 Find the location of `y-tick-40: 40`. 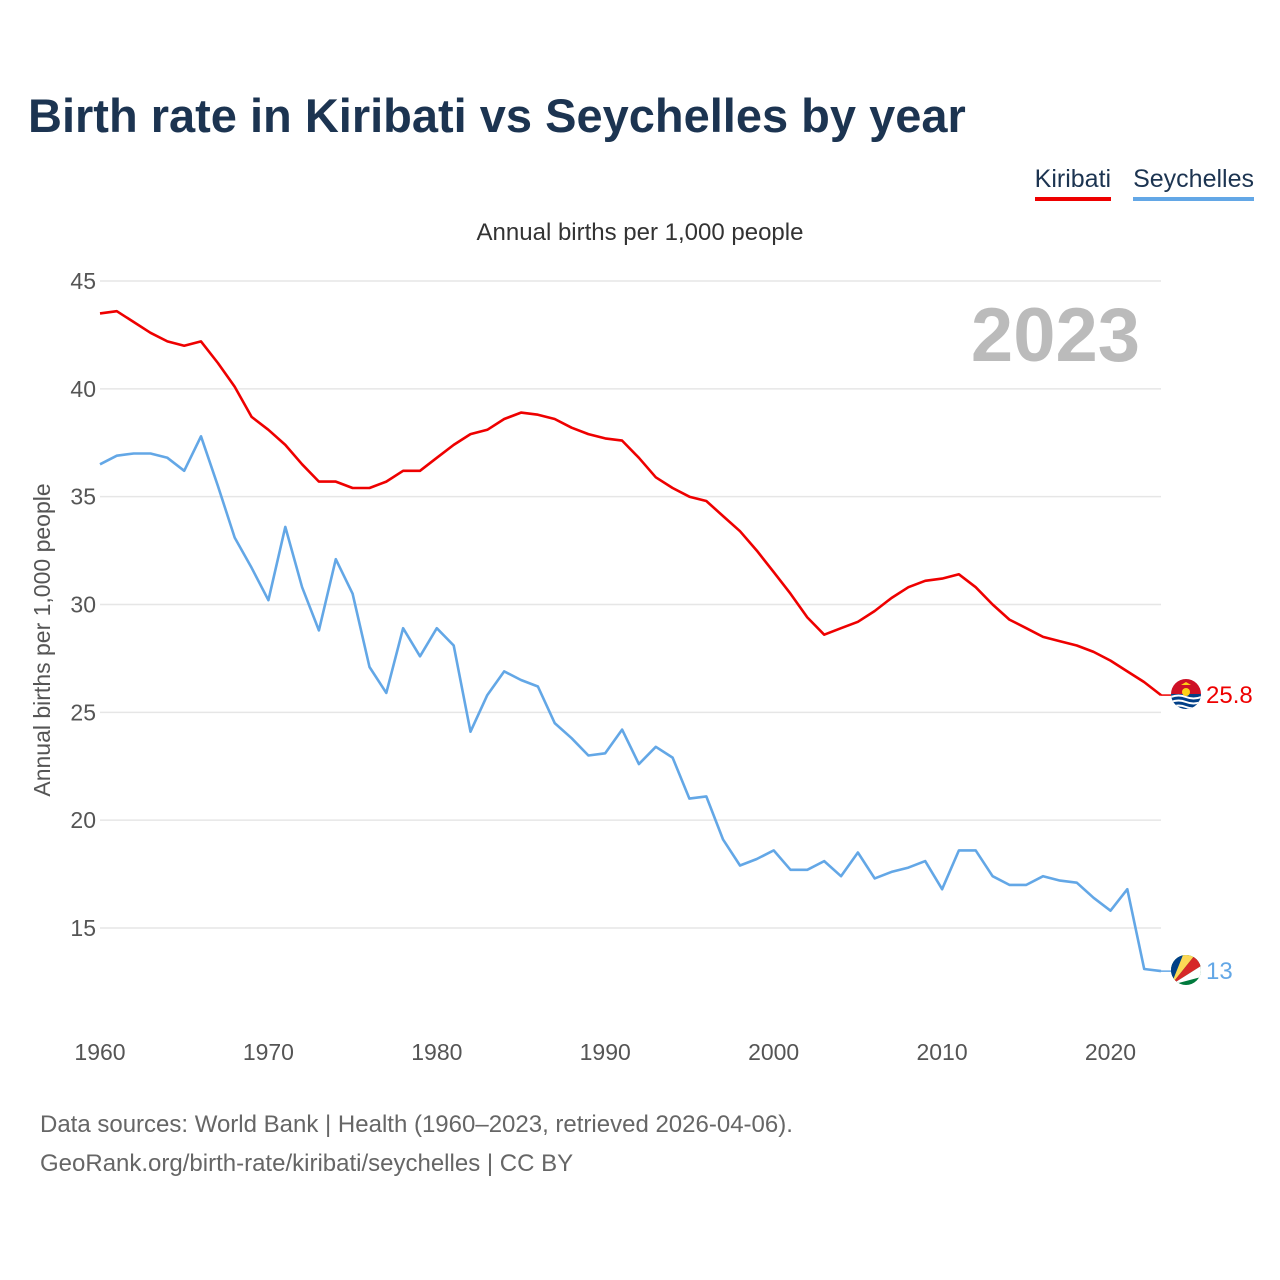

y-tick-40: 40 is located at coordinates (83, 389).